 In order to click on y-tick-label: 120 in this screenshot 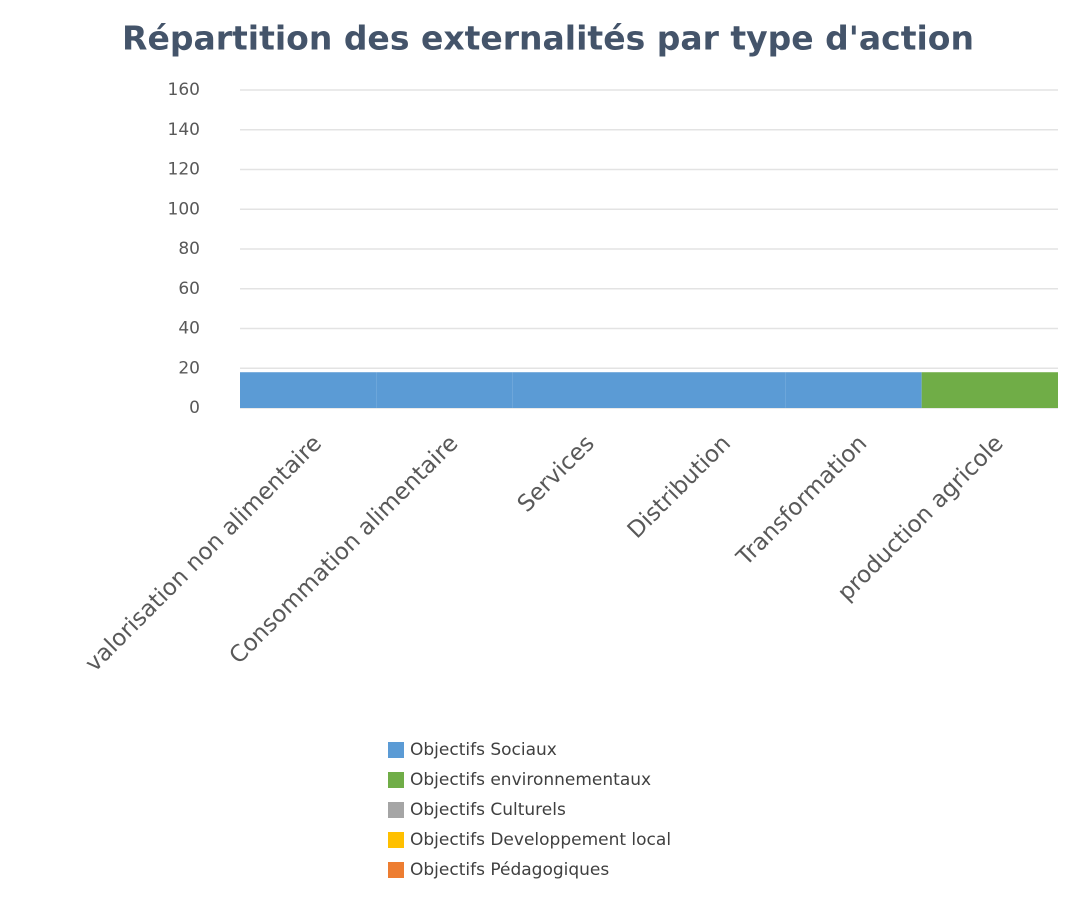, I will do `click(184, 170)`.